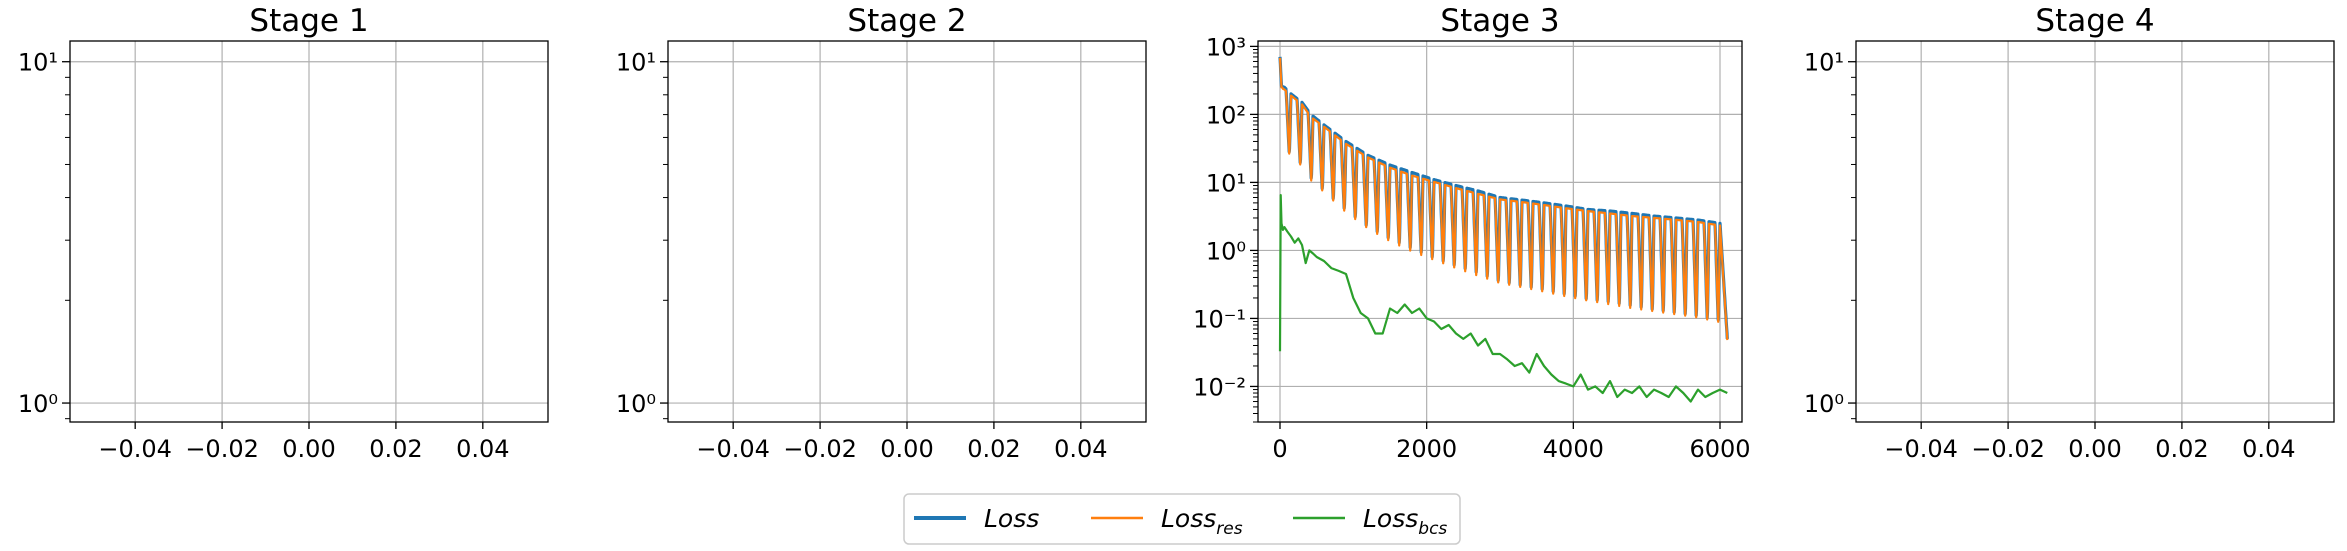 The height and width of the screenshot is (551, 2347). What do you see at coordinates (1426, 449) in the screenshot?
I see `x-tick-label: 2000` at bounding box center [1426, 449].